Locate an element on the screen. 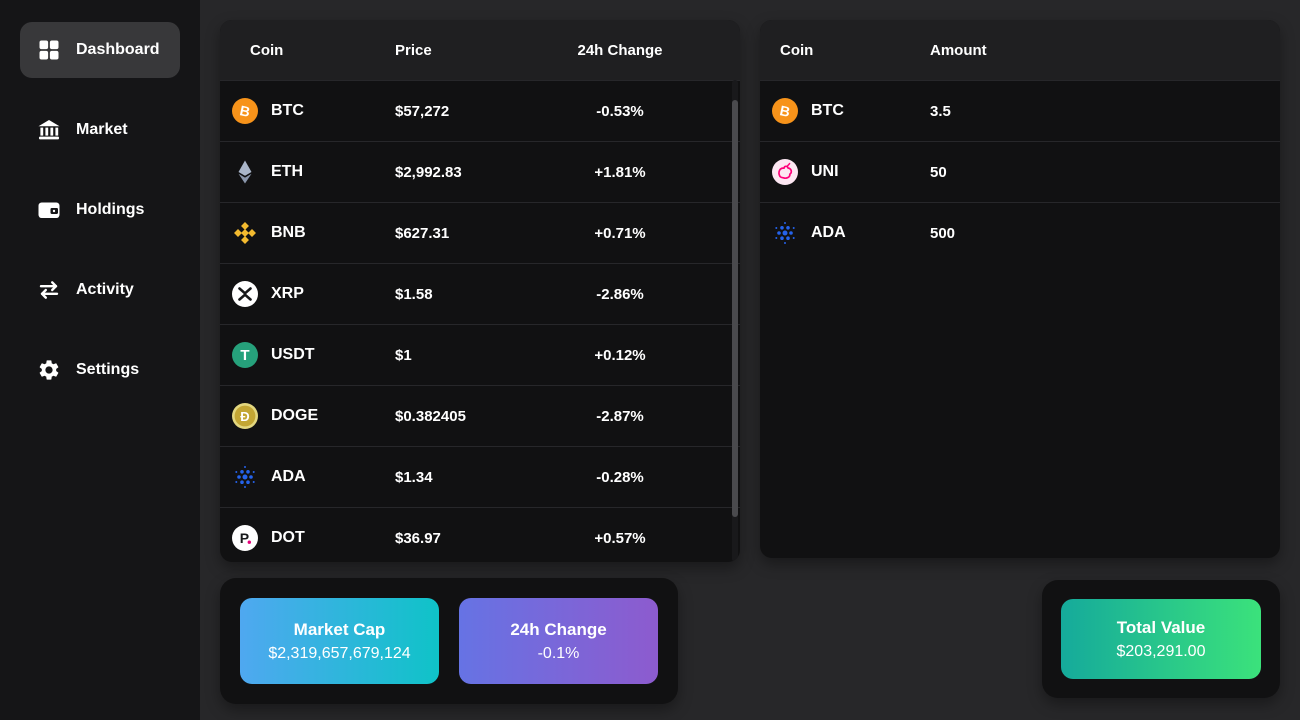 Image resolution: width=1300 pixels, height=720 pixels. coin-symbol: DOT is located at coordinates (288, 537).